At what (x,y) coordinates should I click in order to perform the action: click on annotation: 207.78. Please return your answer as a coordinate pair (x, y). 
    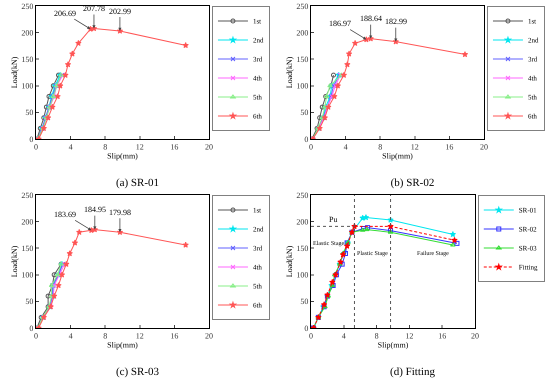
    Looking at the image, I should click on (94, 8).